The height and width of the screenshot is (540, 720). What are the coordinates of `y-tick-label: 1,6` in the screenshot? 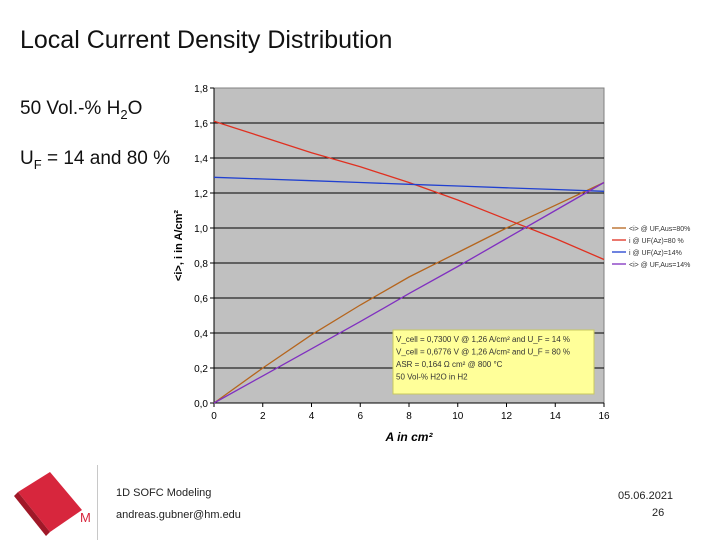 It's located at (201, 124).